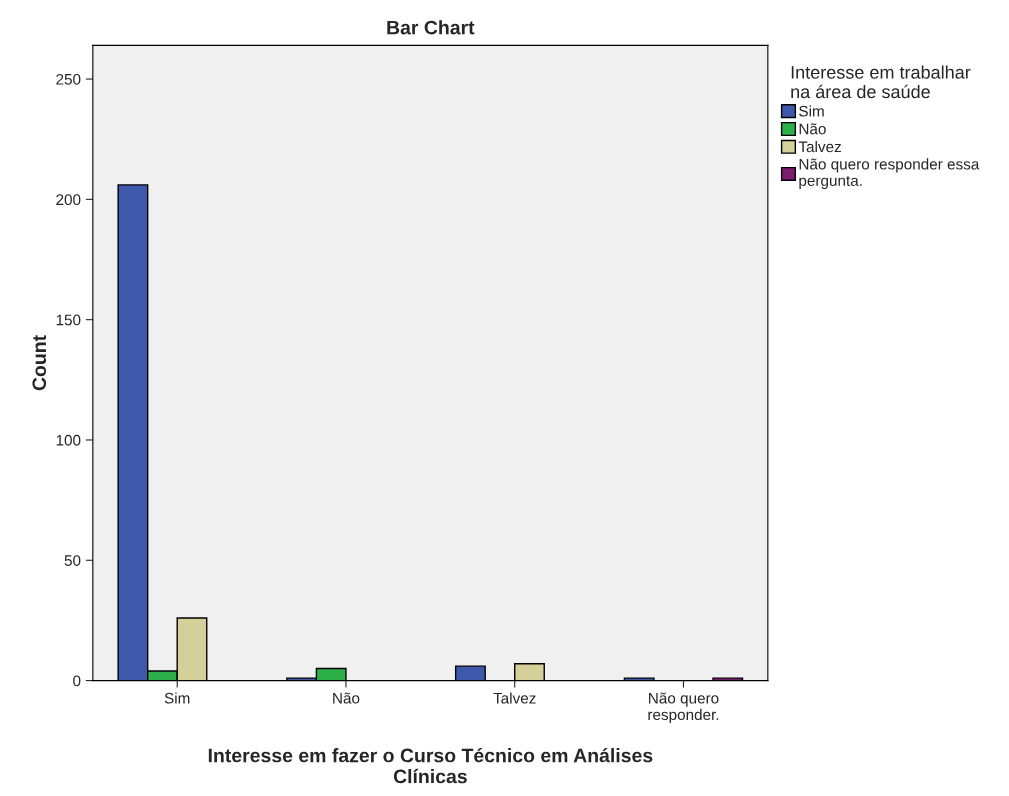 This screenshot has width=1009, height=796. I want to click on x-axis-title: Interesse em fazer o Curso Técnico em Análises Clínicas, so click(430, 765).